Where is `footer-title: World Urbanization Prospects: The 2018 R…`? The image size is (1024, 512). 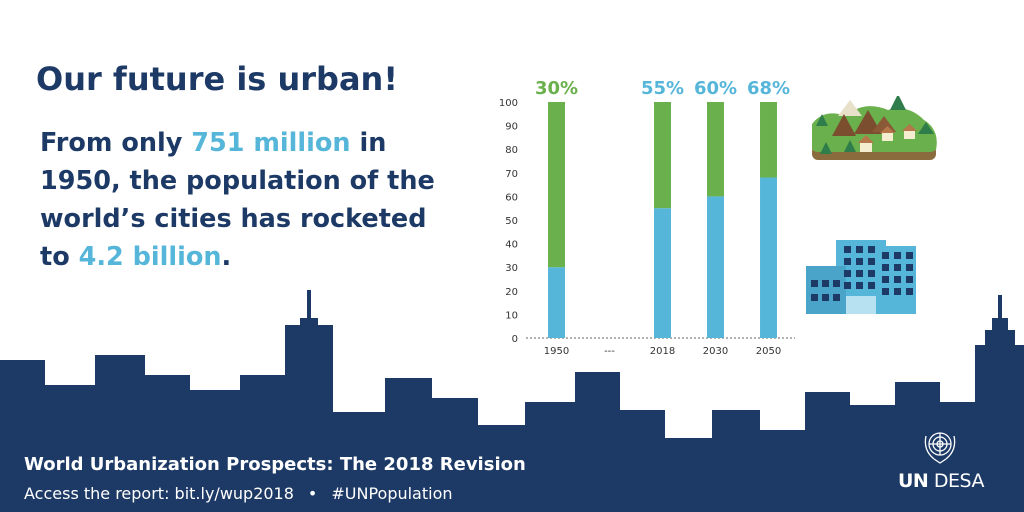 footer-title: World Urbanization Prospects: The 2018 R… is located at coordinates (275, 464).